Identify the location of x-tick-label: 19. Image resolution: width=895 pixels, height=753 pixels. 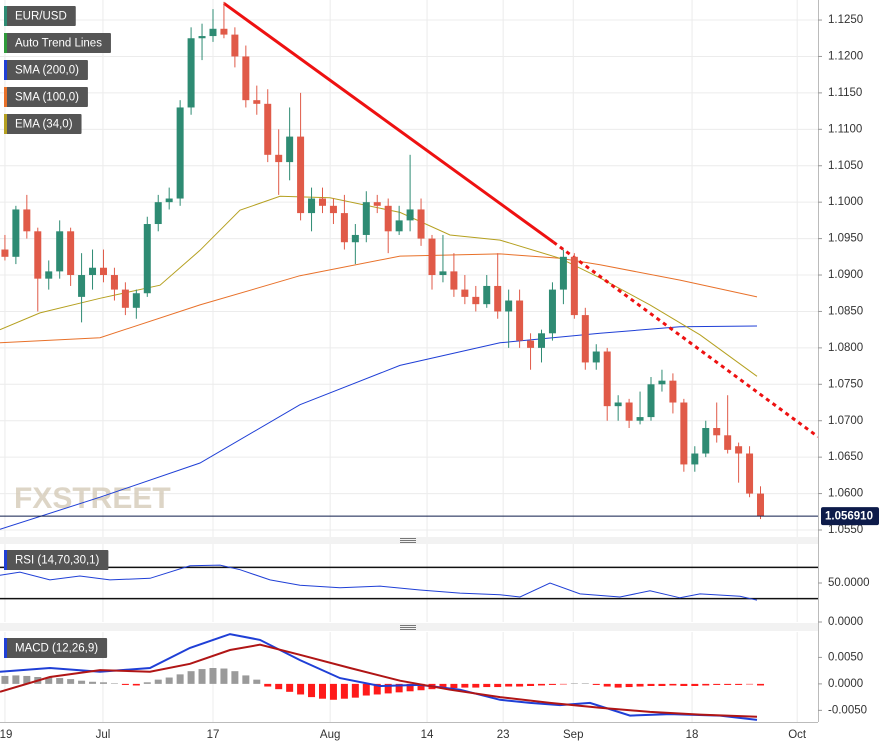
(6, 735).